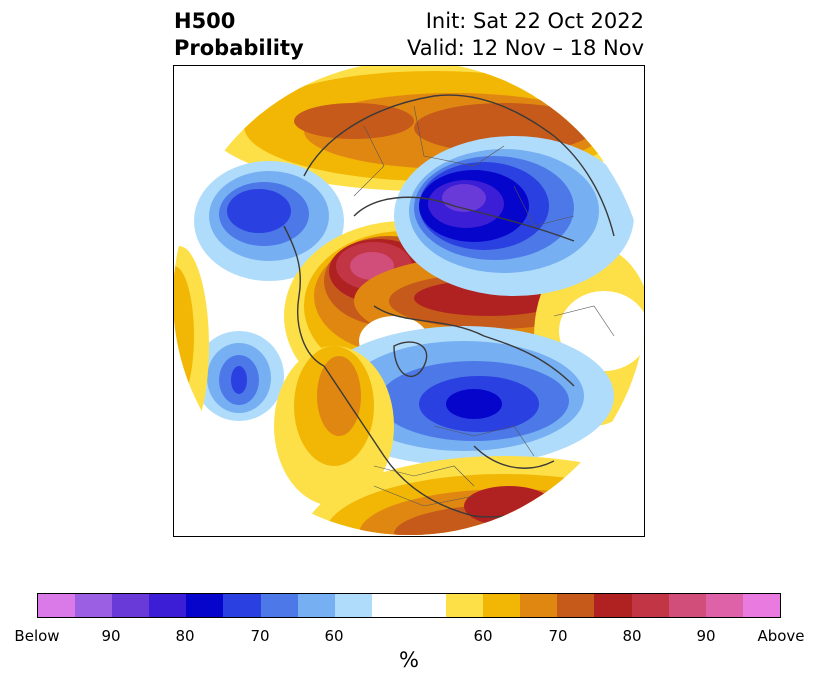 This screenshot has height=686, width=819. I want to click on colorbar-tick-90-above: 90, so click(706, 636).